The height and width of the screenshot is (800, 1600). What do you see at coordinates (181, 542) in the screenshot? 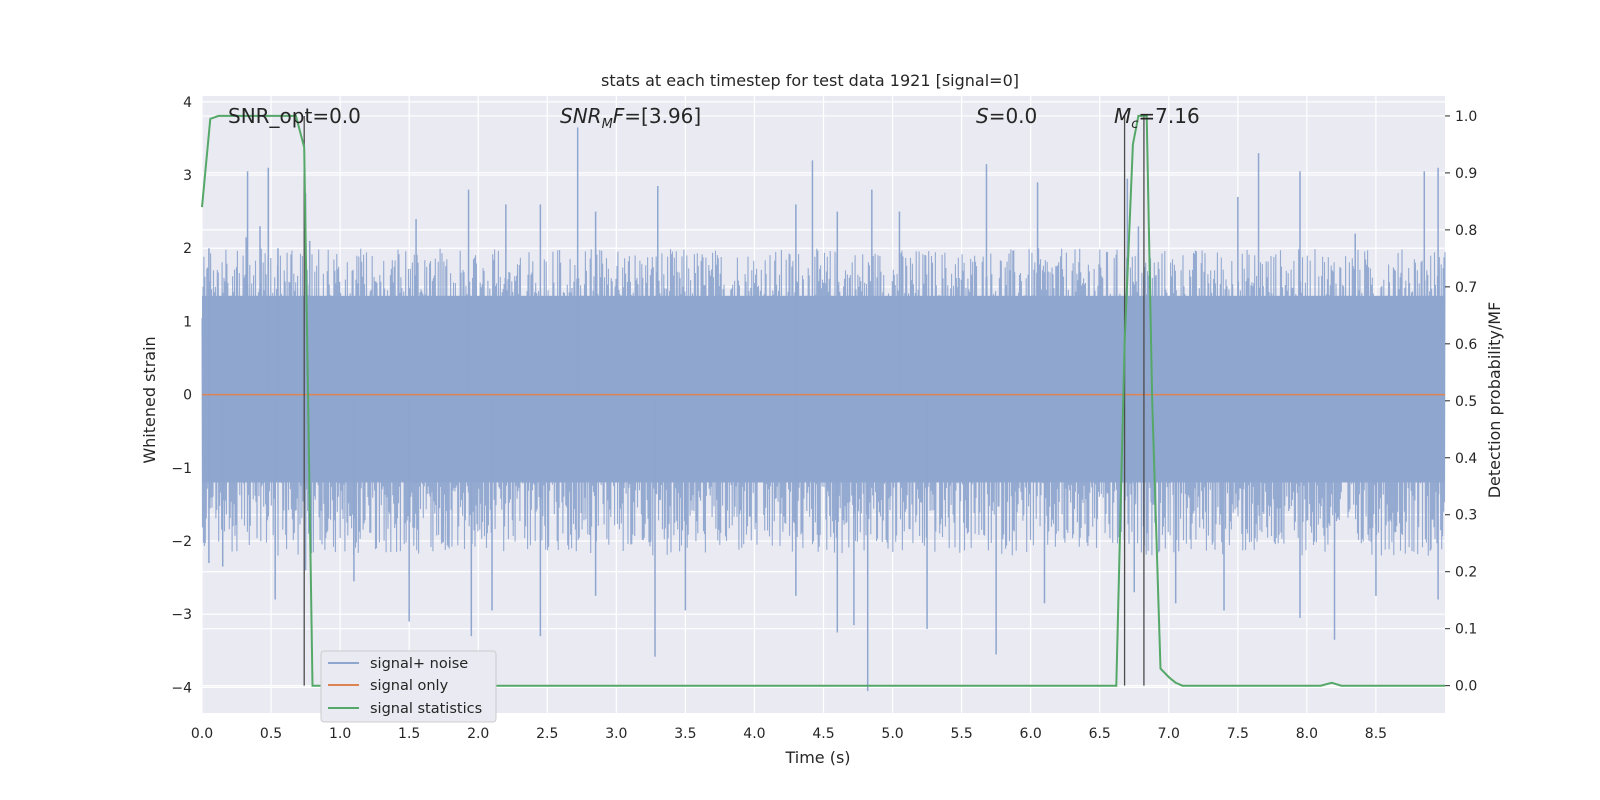
I see `y-left-tick-label: −2` at bounding box center [181, 542].